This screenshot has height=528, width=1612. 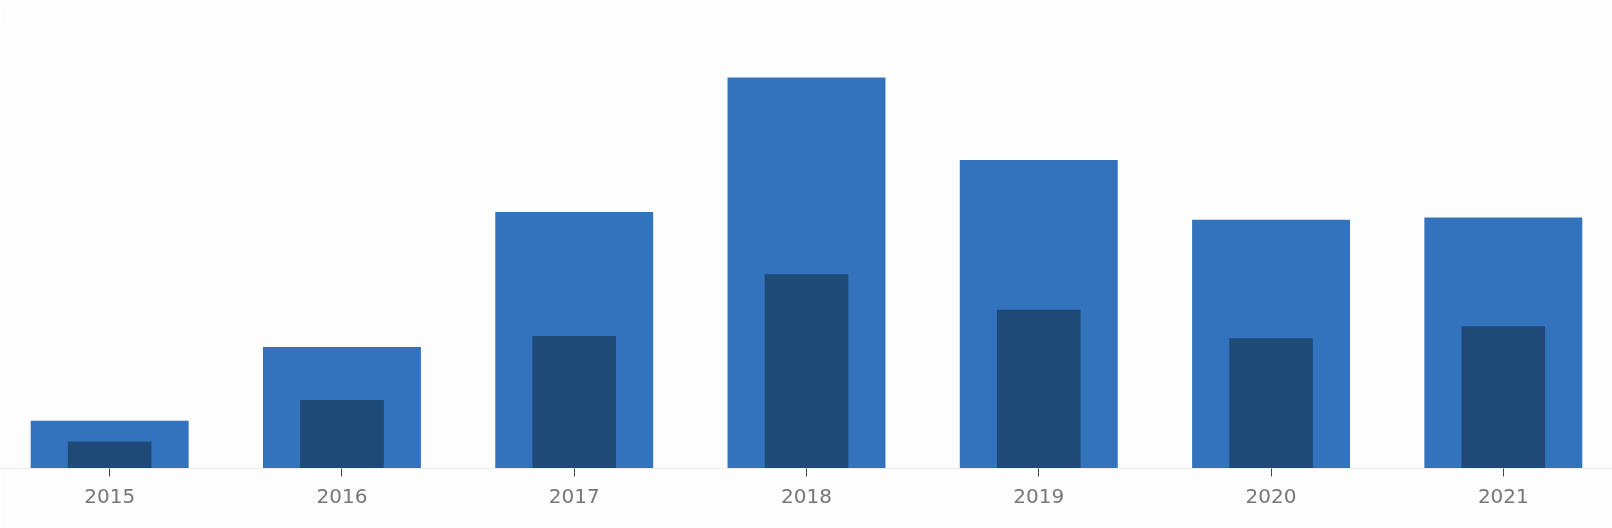 I want to click on x-tick-label: 2021, so click(x=1503, y=495).